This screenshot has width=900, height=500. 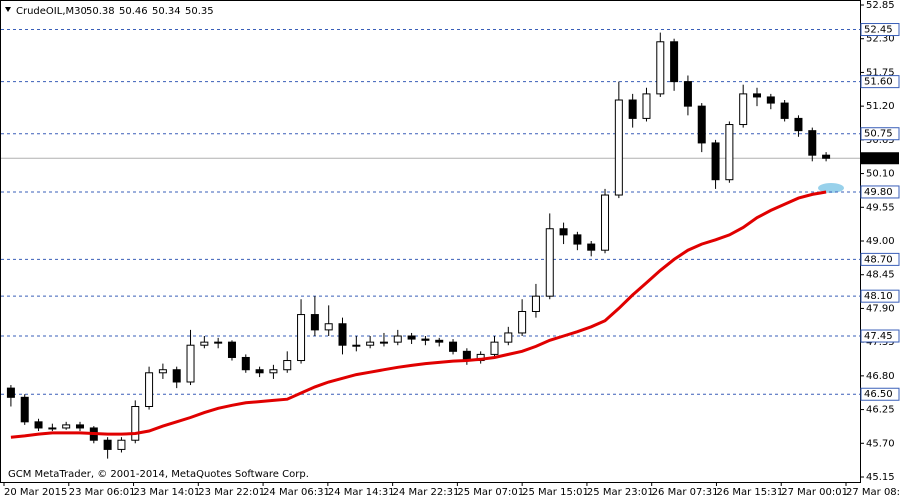 I want to click on level-label: 51.60, so click(x=878, y=82).